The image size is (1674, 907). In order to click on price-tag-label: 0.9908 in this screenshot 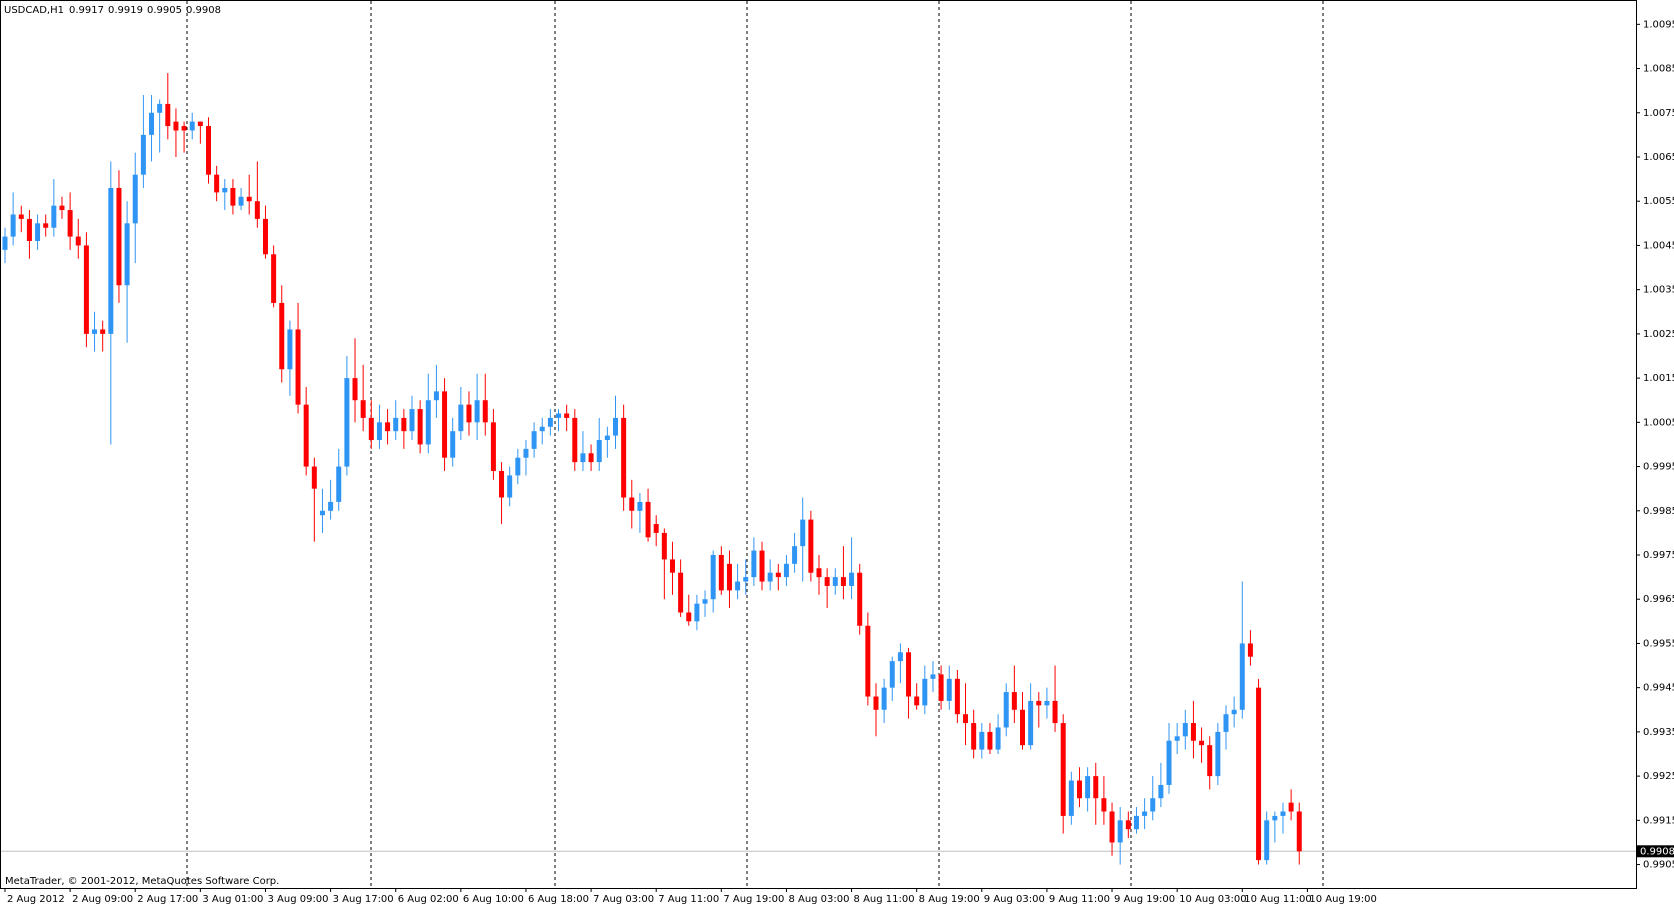, I will do `click(1657, 851)`.